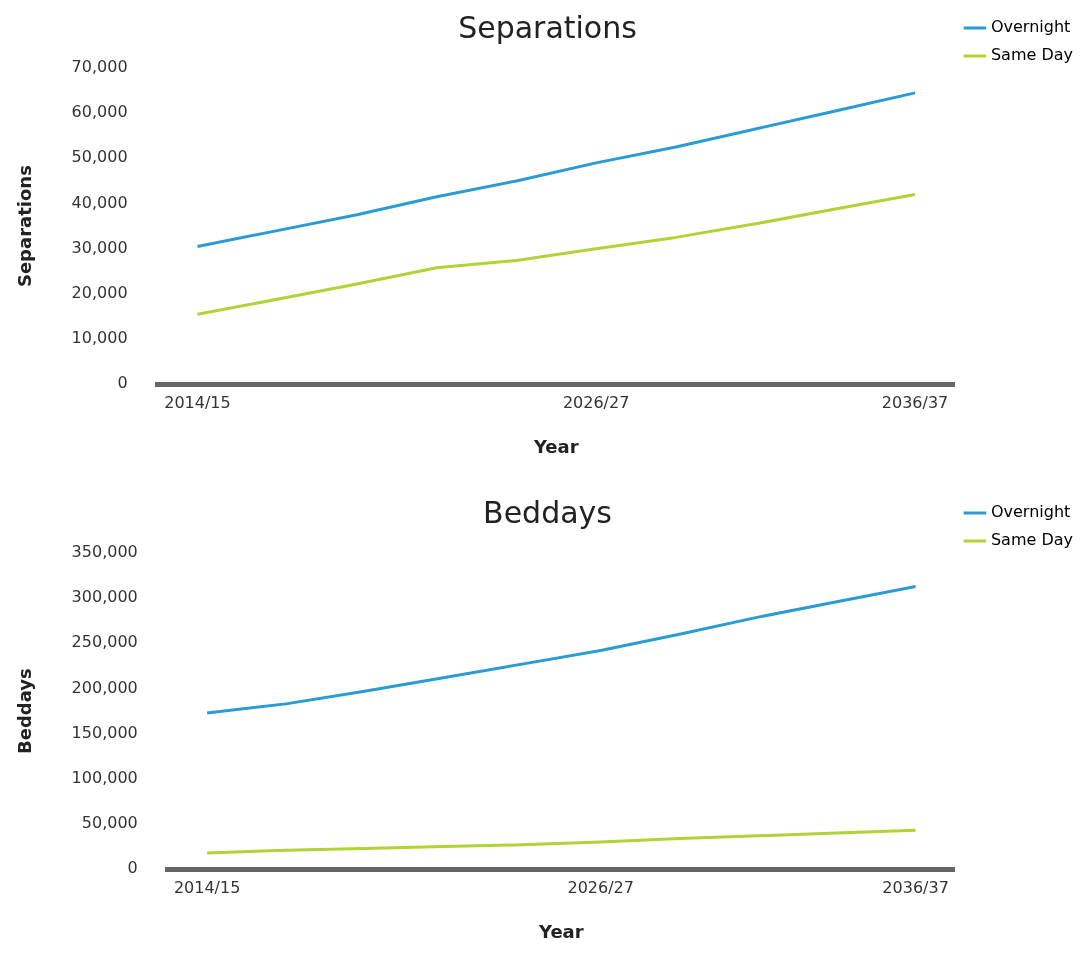 This screenshot has height=976, width=1091. Describe the element at coordinates (104, 732) in the screenshot. I see `y-tick-label: 150,000` at that location.